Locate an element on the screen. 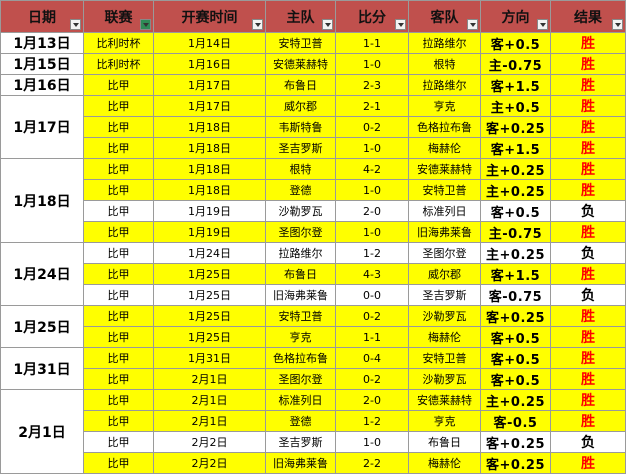  score-cell: 2-2 is located at coordinates (372, 463).